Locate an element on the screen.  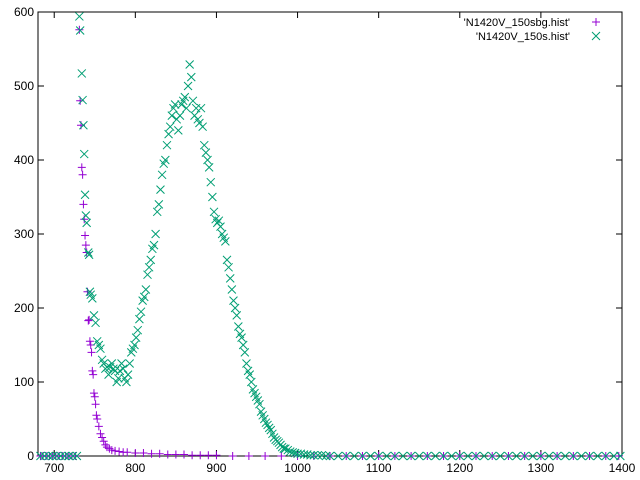
x-tick-label: 700 is located at coordinates (54, 468).